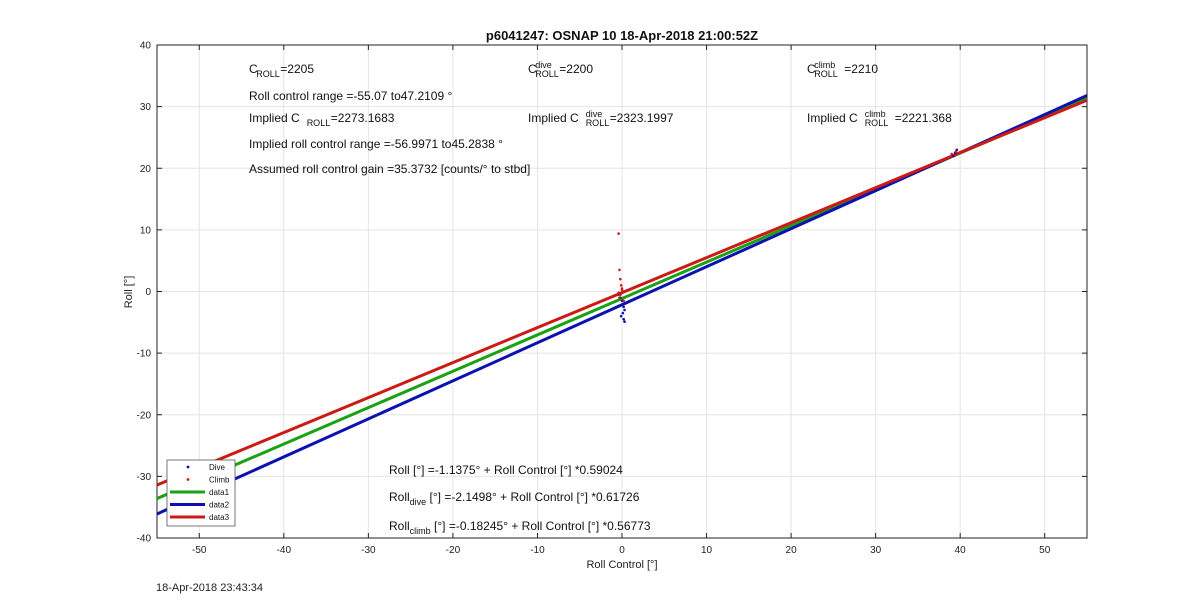 Image resolution: width=1200 pixels, height=606 pixels. Describe the element at coordinates (297, 69) in the screenshot. I see `svg-text: =2205` at that location.